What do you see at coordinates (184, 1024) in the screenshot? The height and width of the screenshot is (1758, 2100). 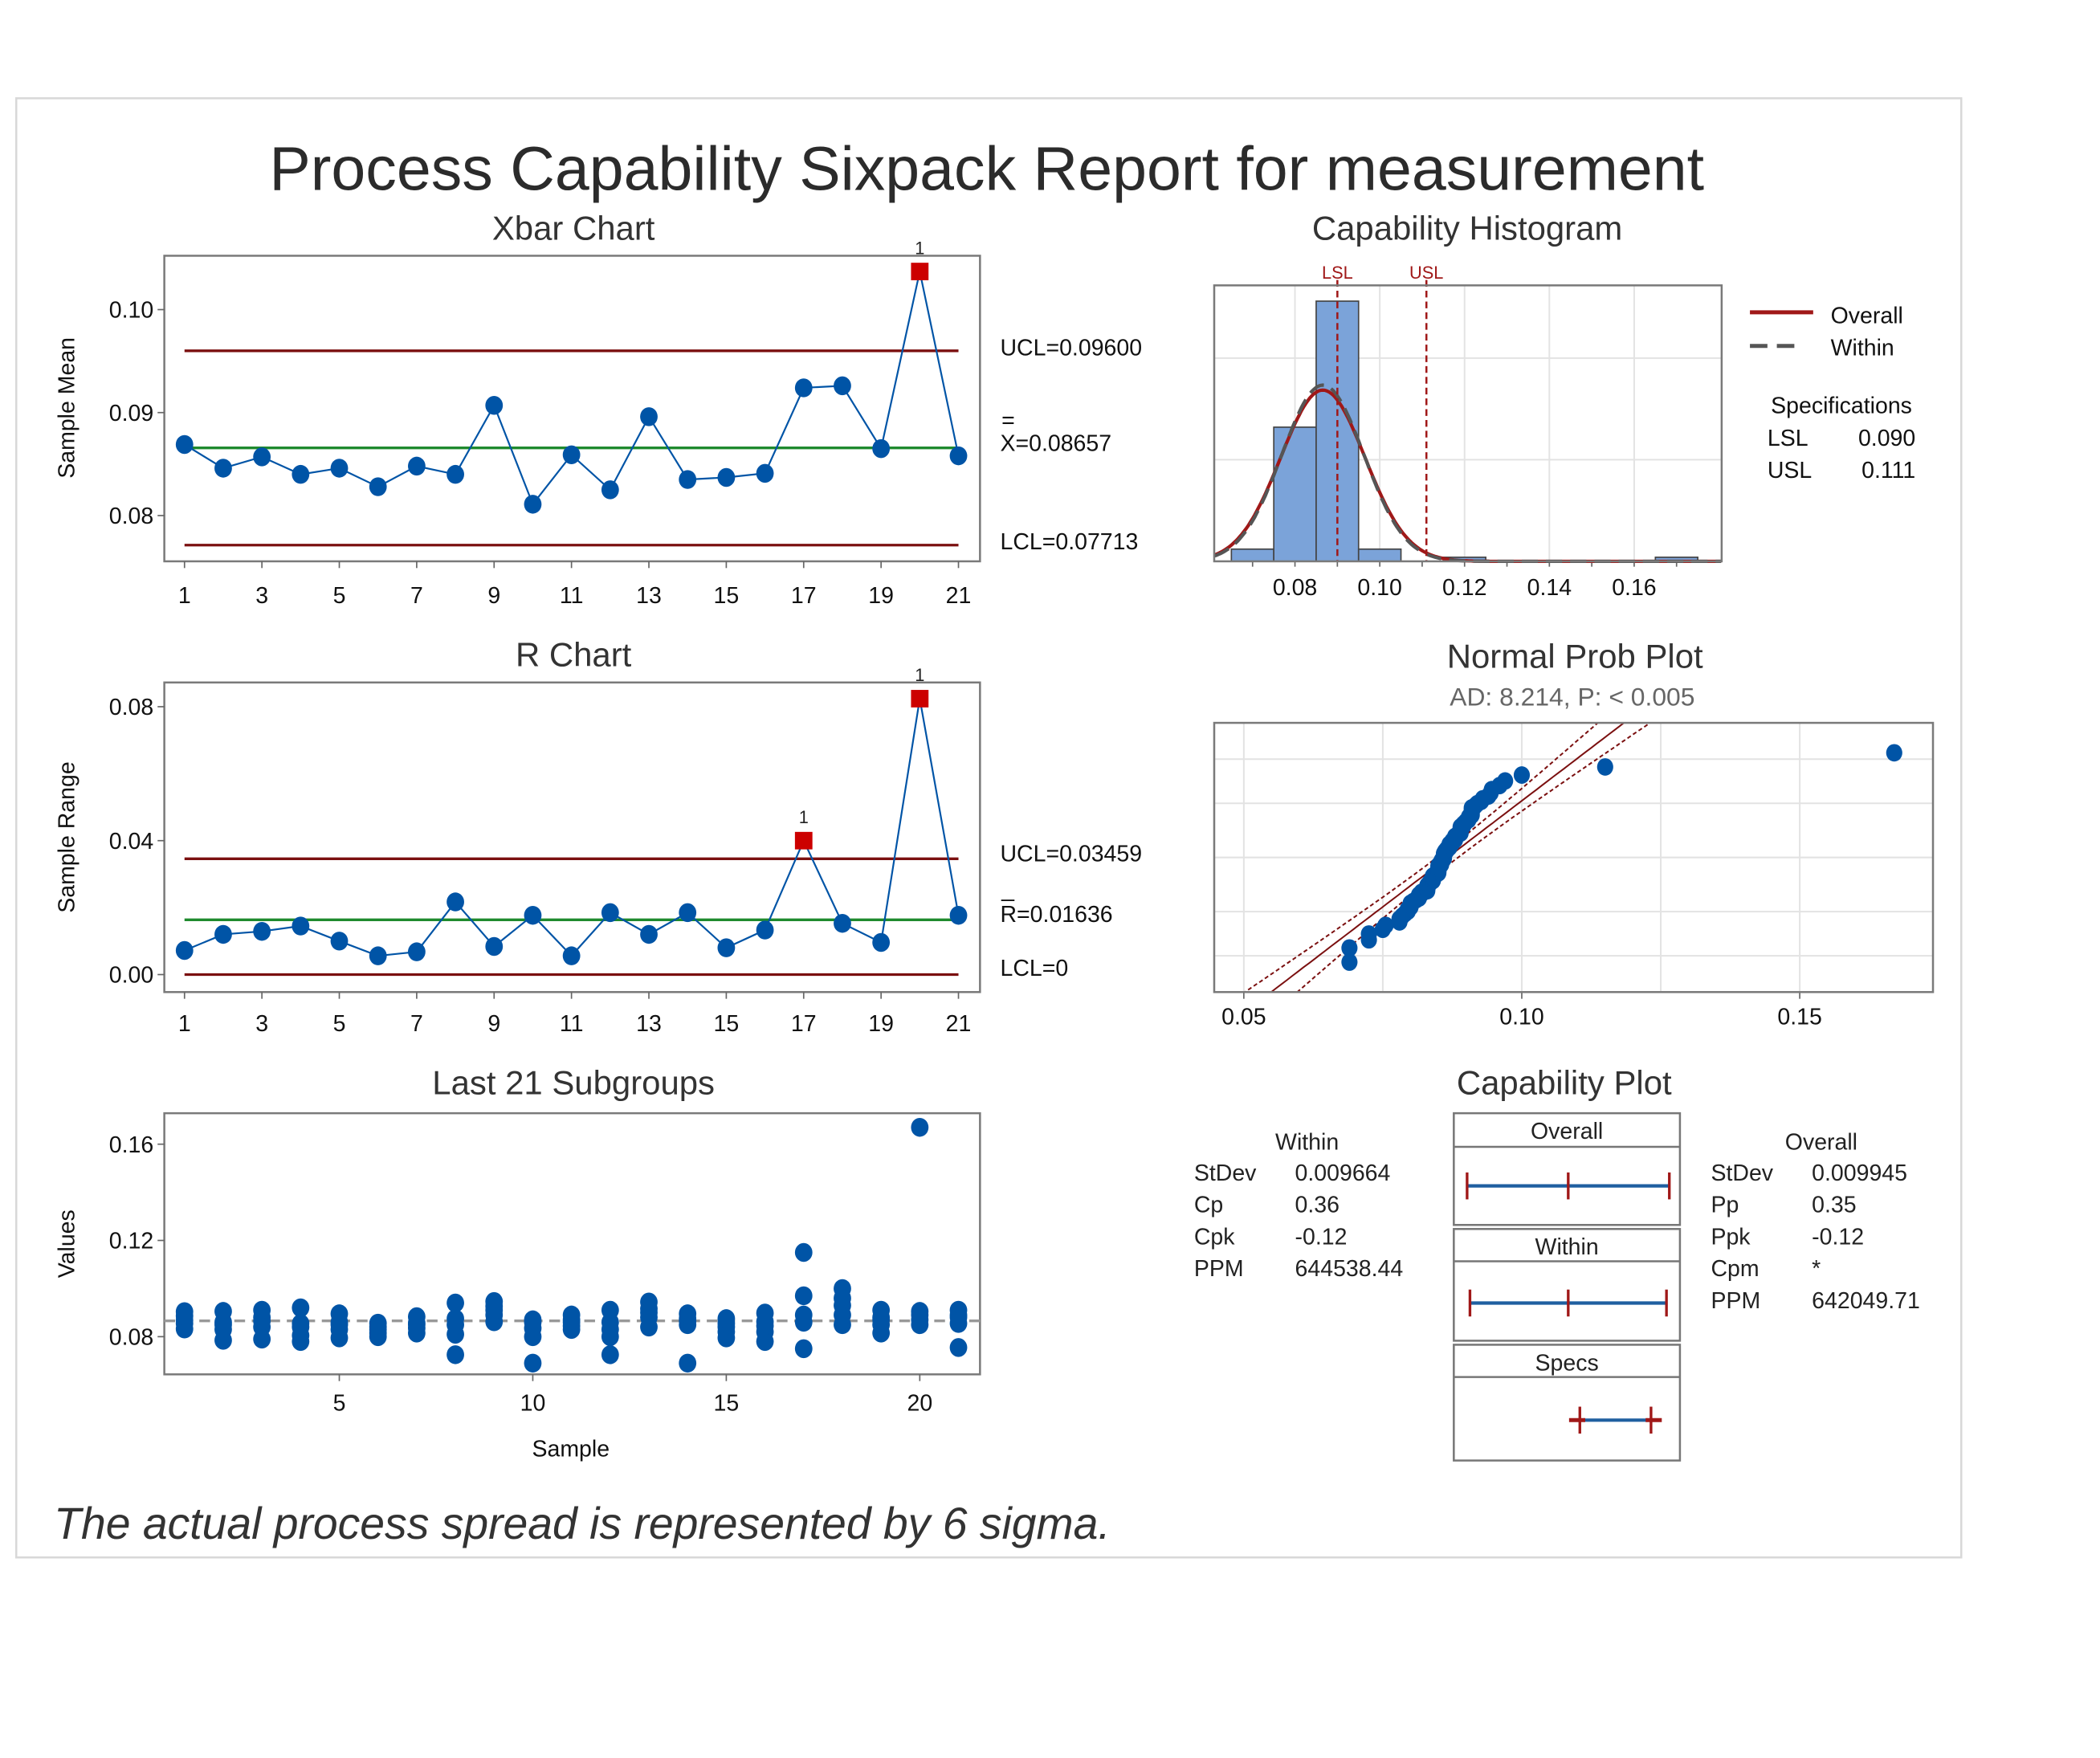 I see `x-tick-label: 1` at bounding box center [184, 1024].